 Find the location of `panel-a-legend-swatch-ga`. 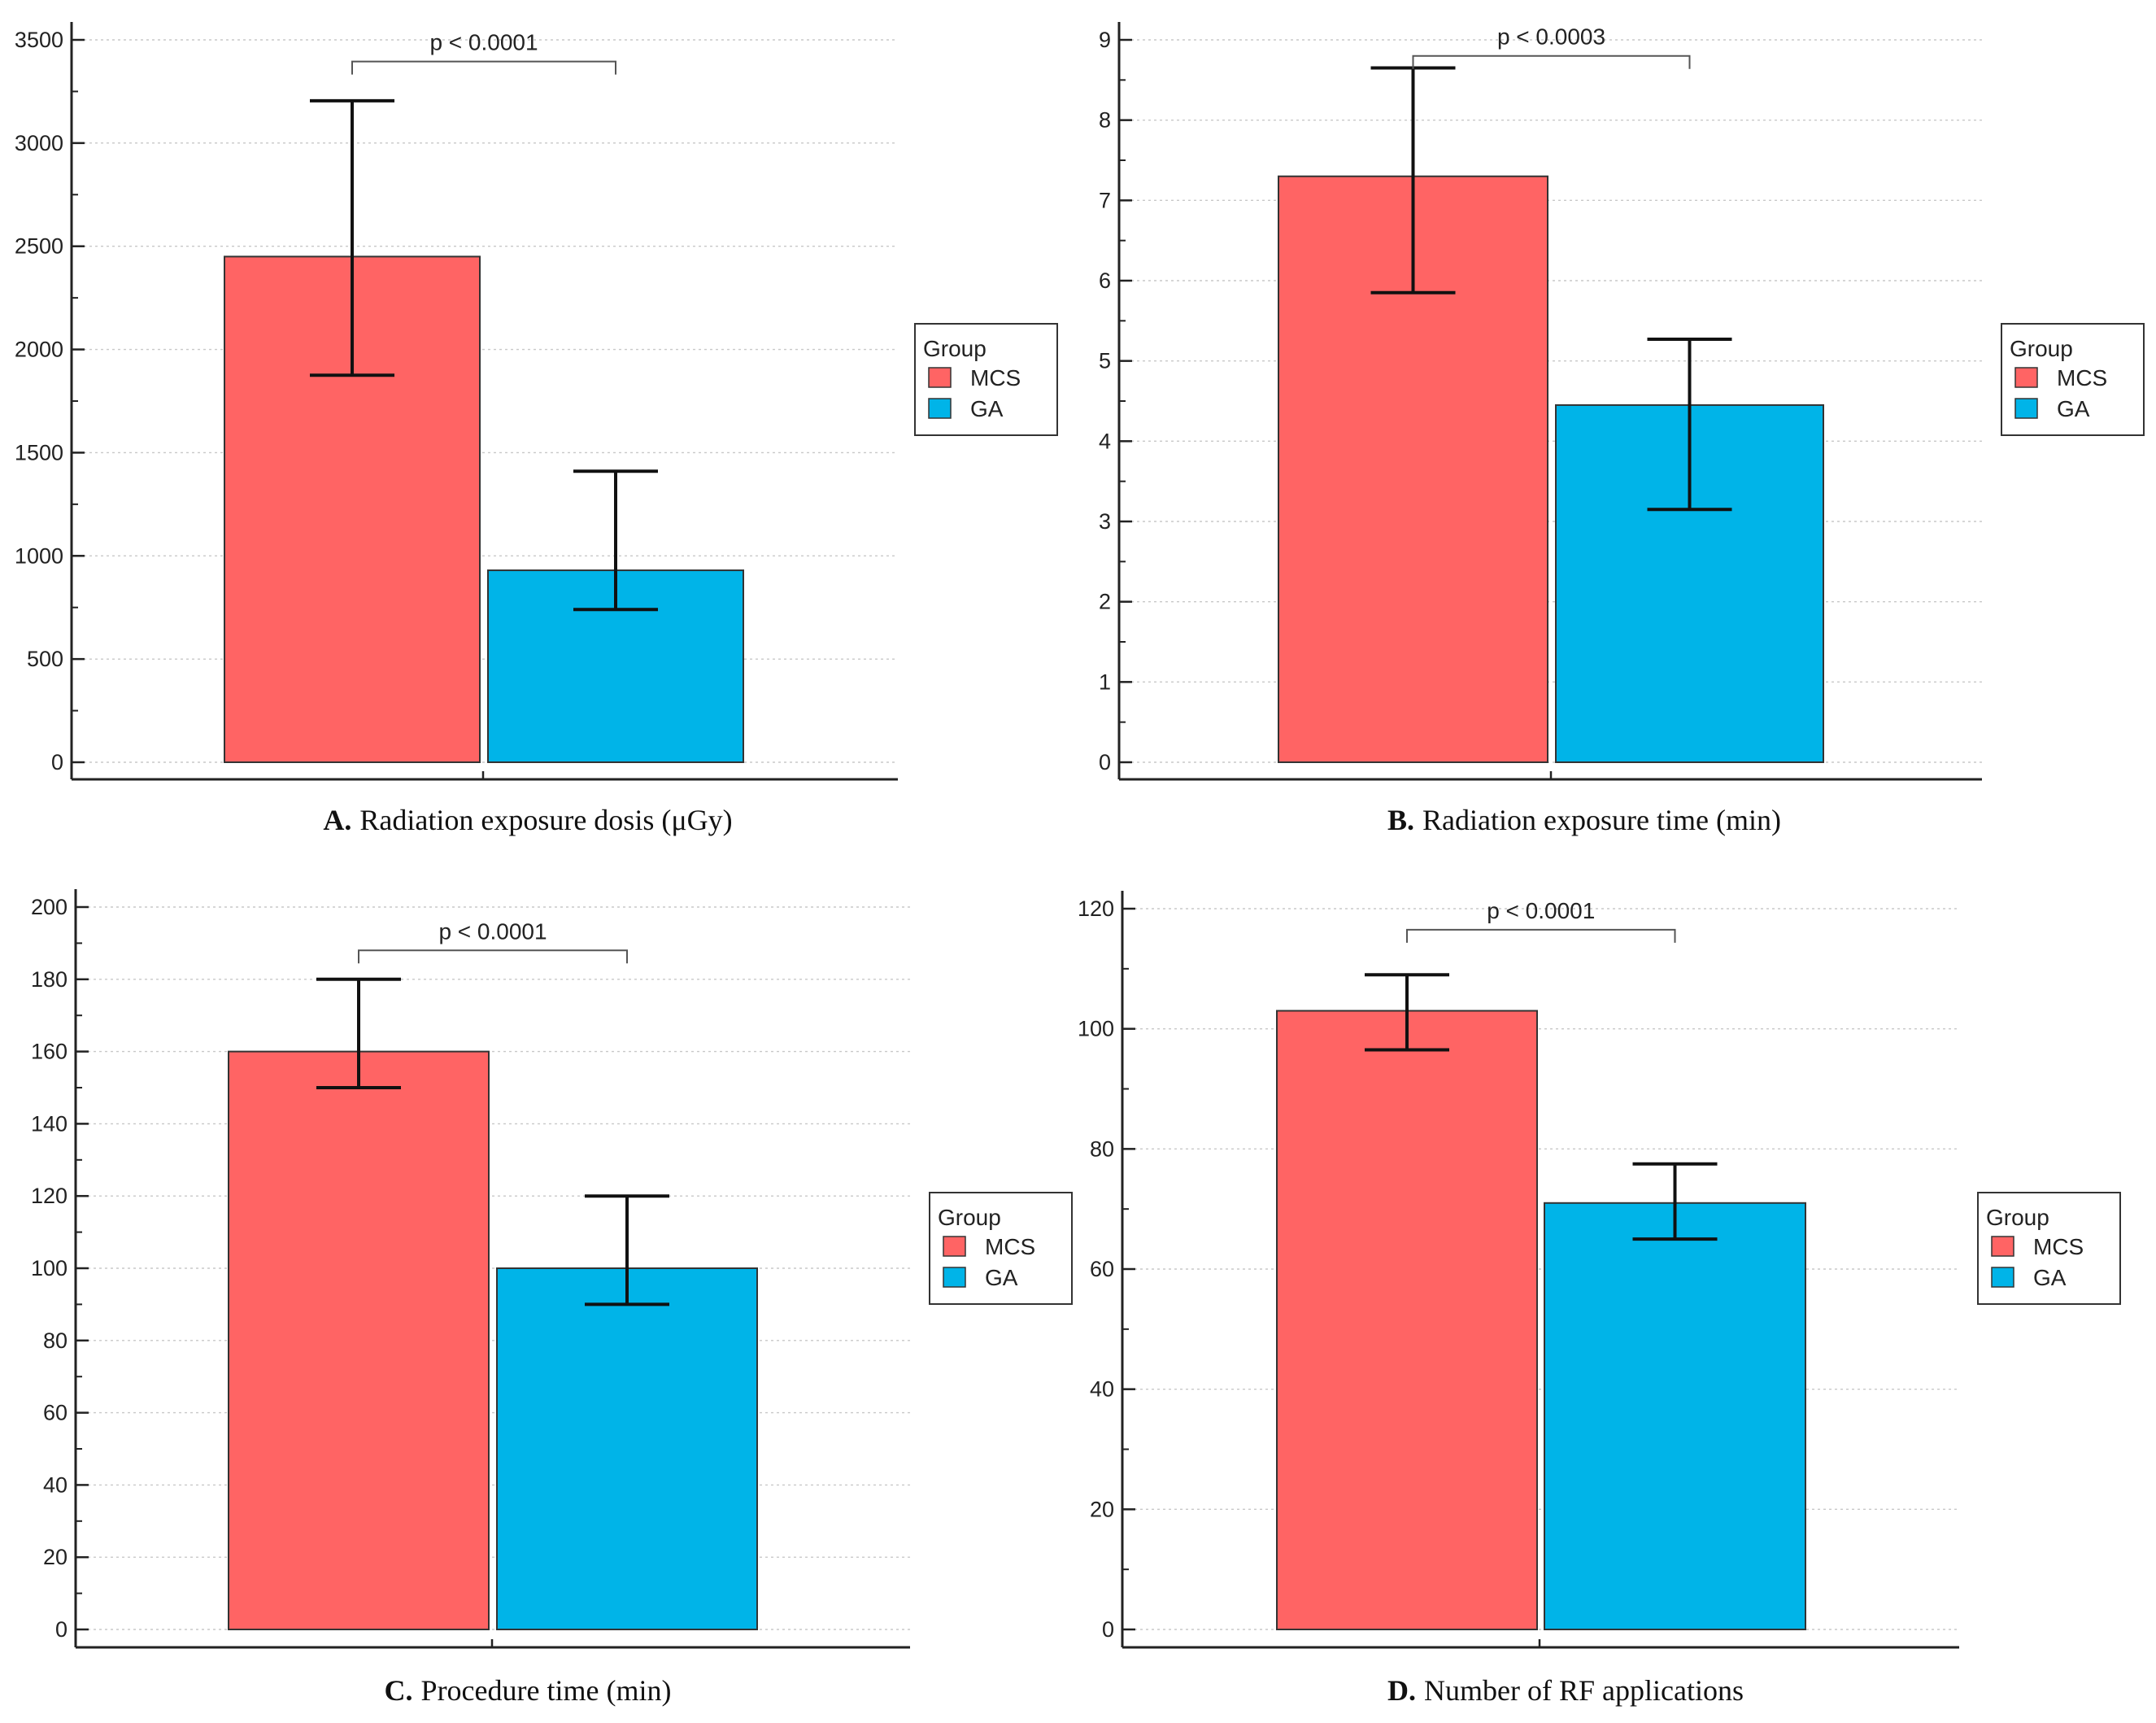

panel-a-legend-swatch-ga is located at coordinates (940, 408).